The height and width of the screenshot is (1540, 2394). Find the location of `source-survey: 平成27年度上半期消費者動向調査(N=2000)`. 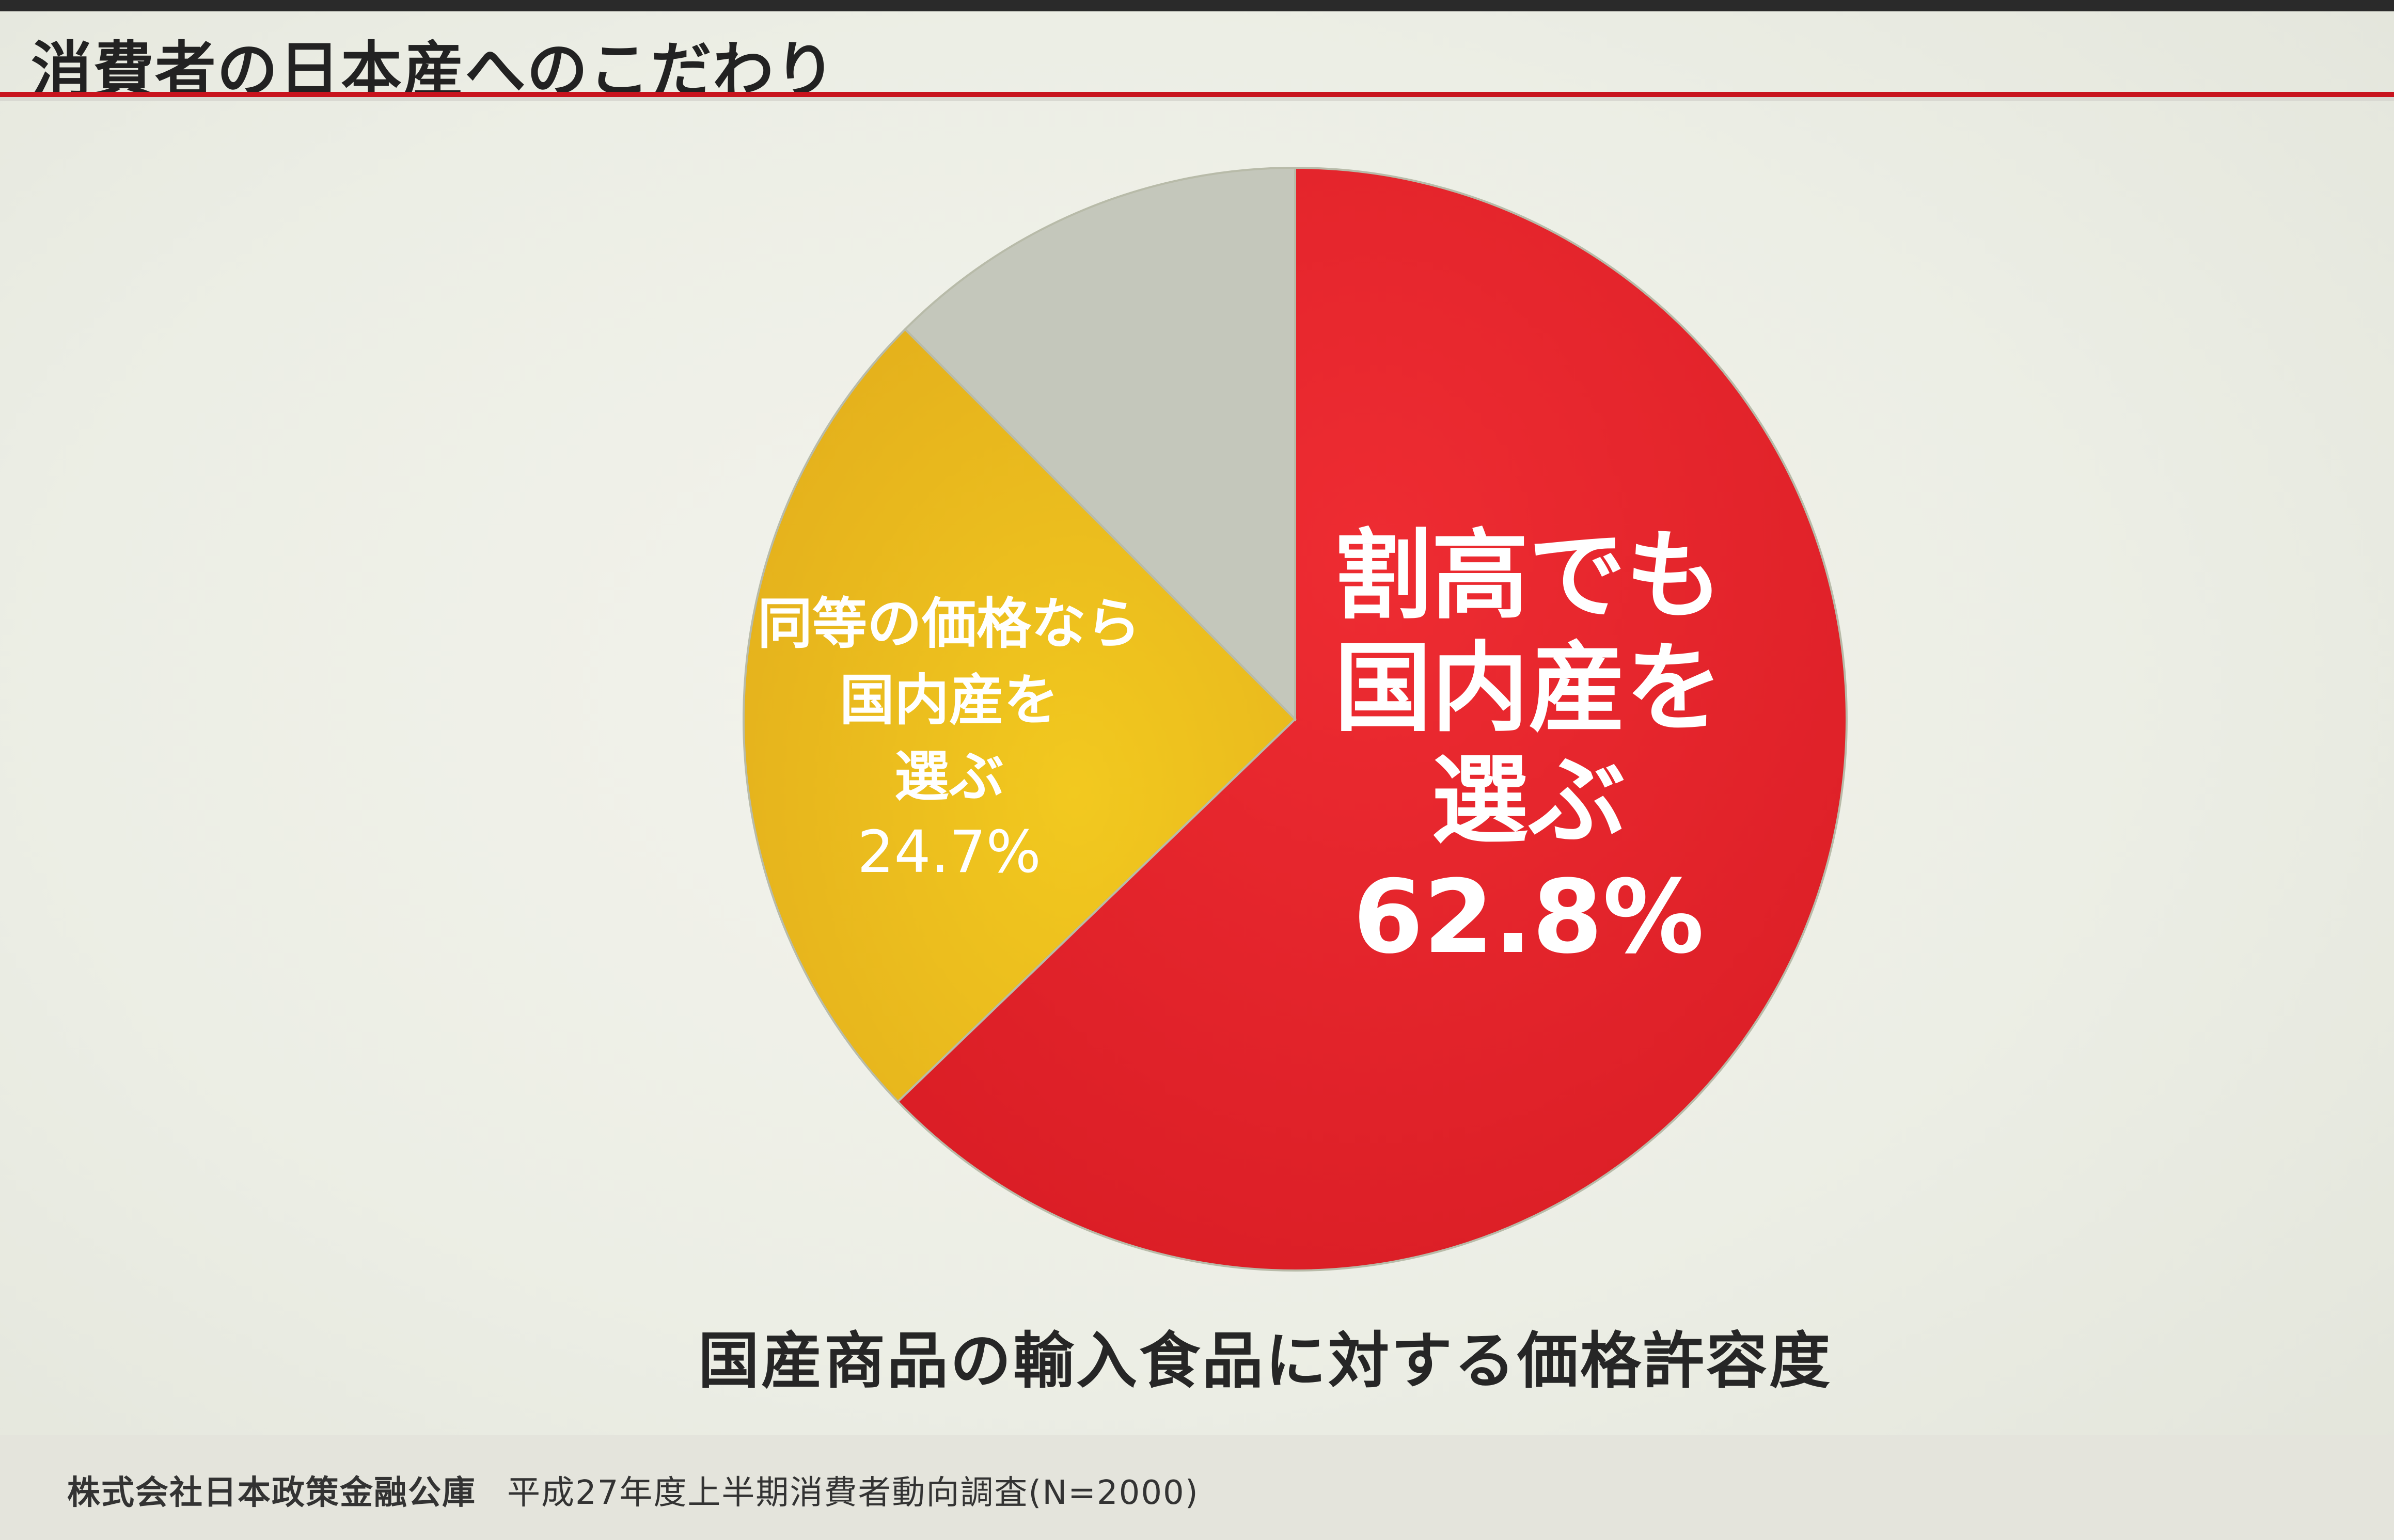

source-survey: 平成27年度上半期消費者動向調査(N=2000) is located at coordinates (853, 1493).